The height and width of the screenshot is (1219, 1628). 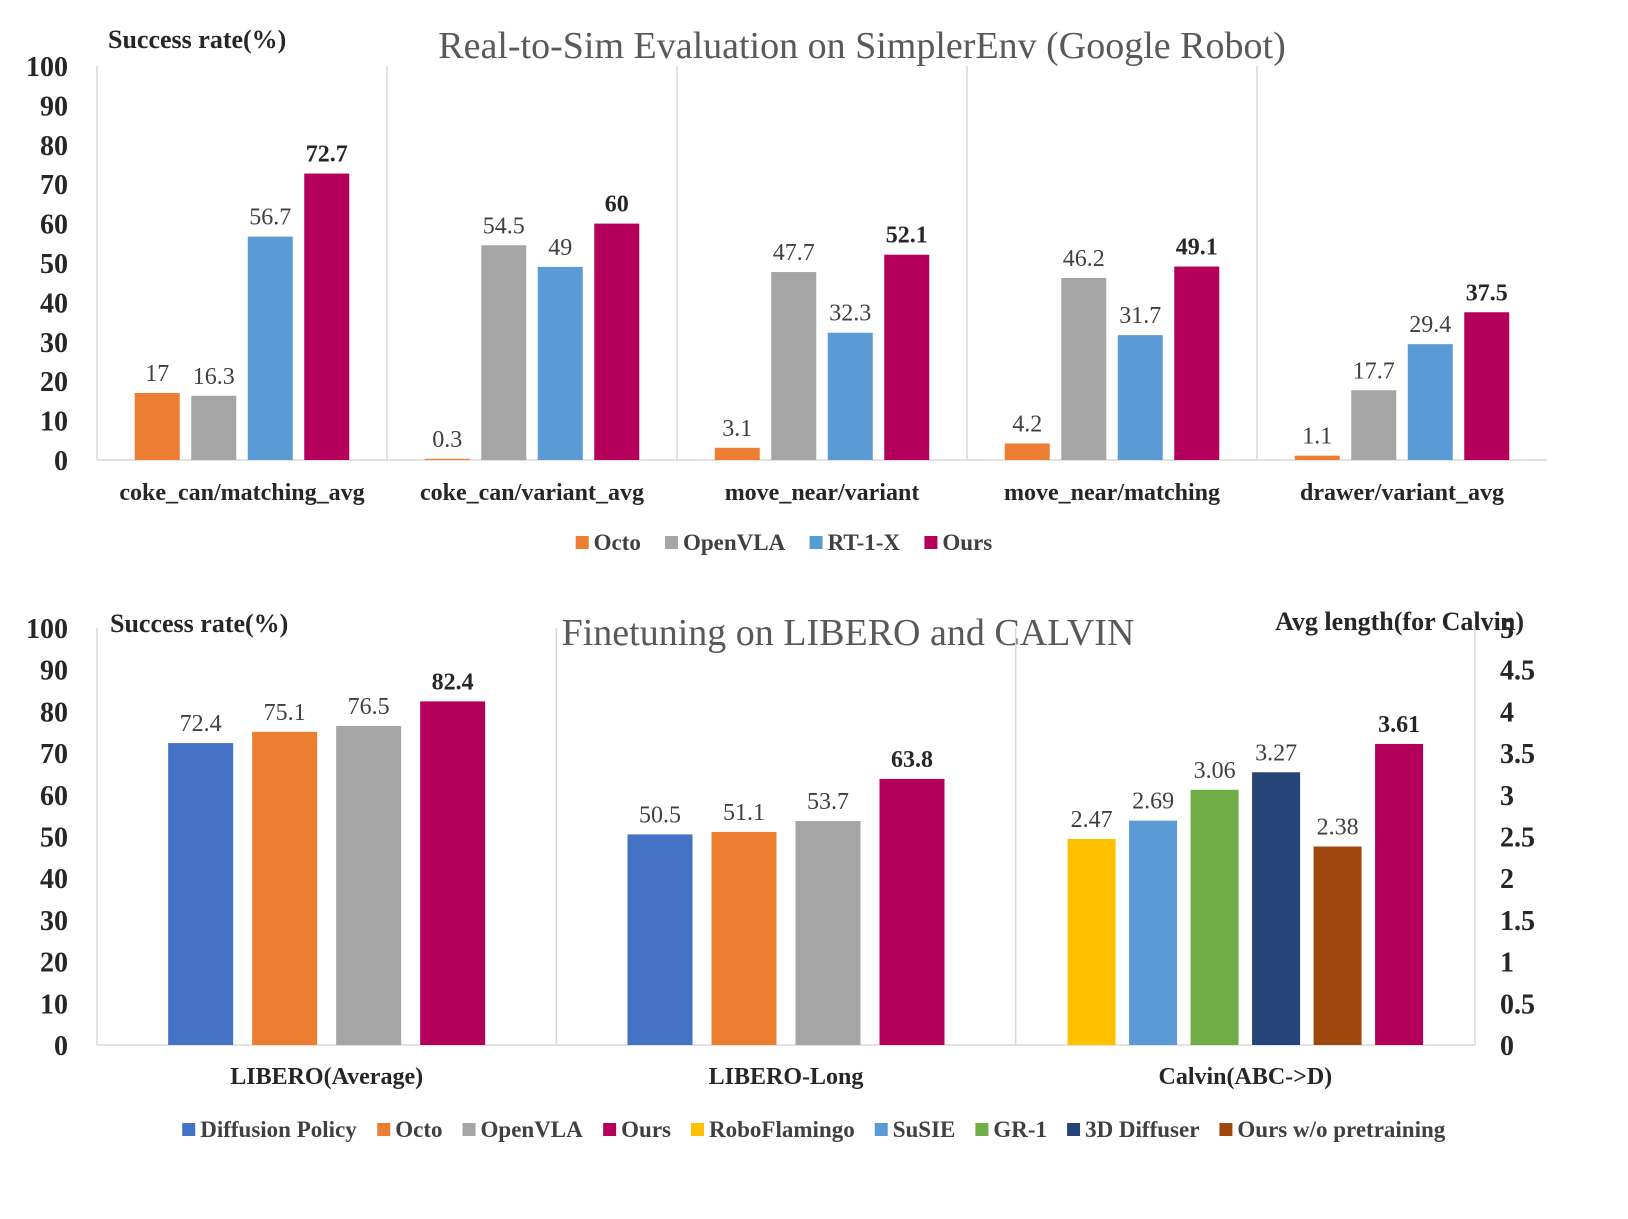 What do you see at coordinates (1084, 259) in the screenshot?
I see `data-label-openvla: 46.2` at bounding box center [1084, 259].